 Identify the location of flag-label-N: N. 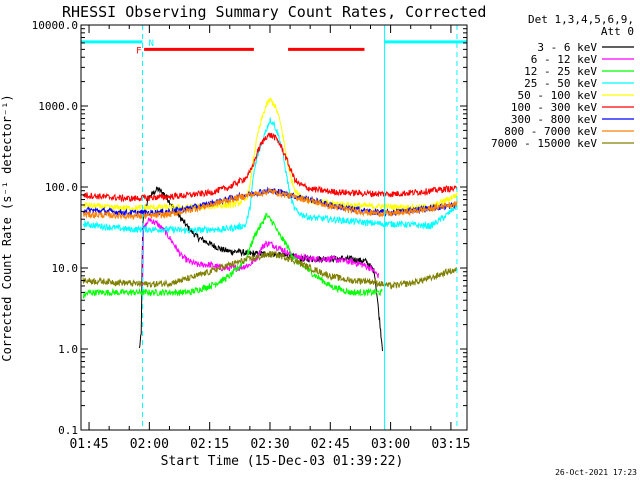
(151, 44).